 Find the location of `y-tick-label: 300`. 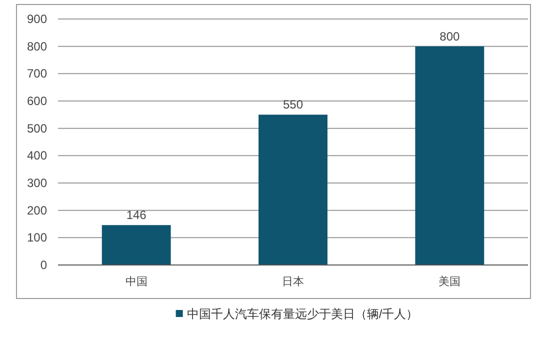

y-tick-label: 300 is located at coordinates (37, 183).